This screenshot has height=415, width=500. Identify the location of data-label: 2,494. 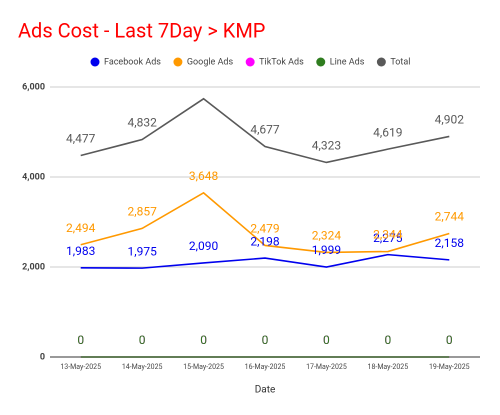
(81, 228).